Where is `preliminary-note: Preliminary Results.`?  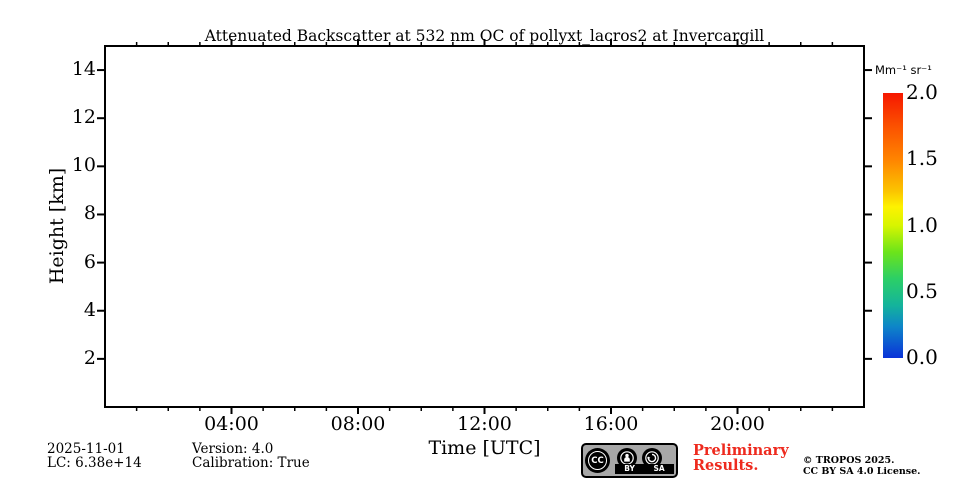 preliminary-note: Preliminary Results. is located at coordinates (741, 458).